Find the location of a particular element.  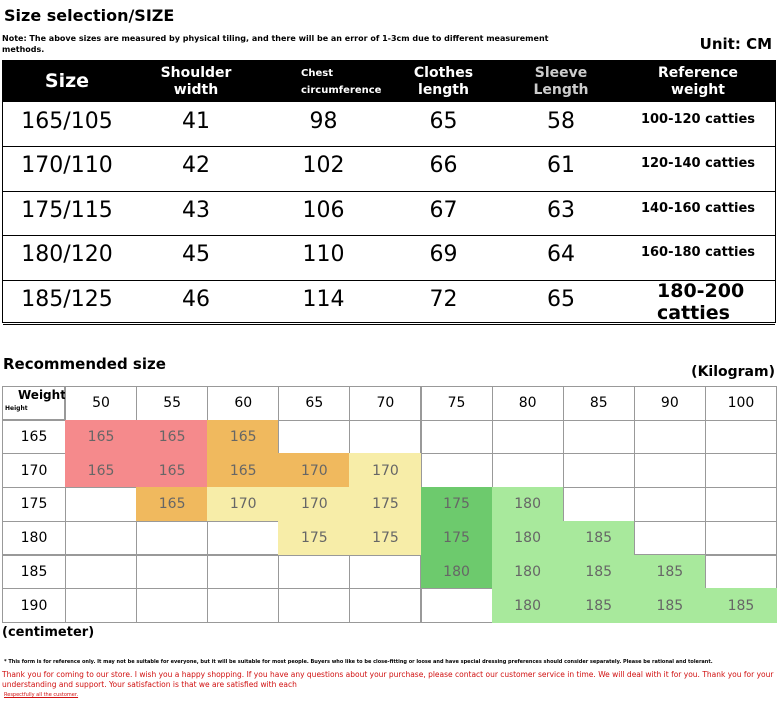

title: Size selection/SIZE is located at coordinates (89, 15).